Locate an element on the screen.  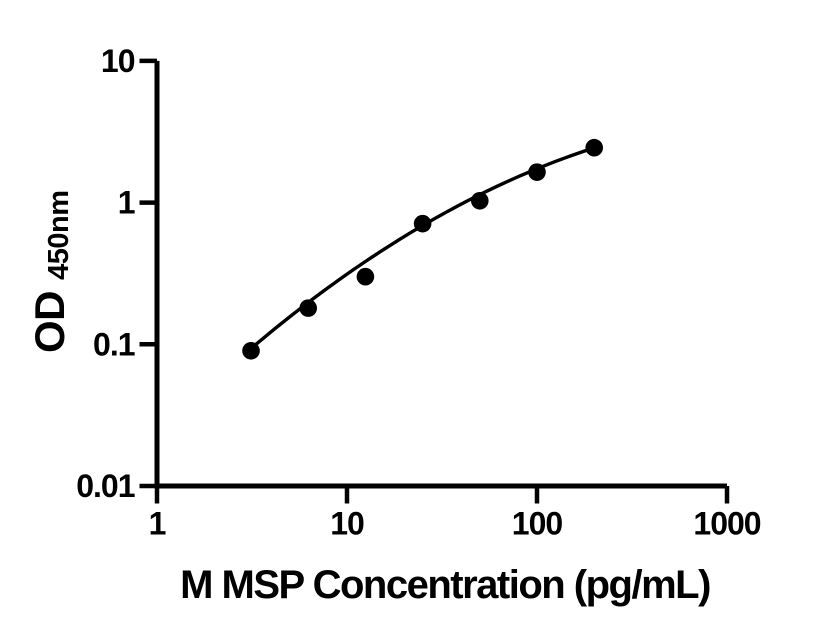
x-tick-label: 10 is located at coordinates (347, 524).